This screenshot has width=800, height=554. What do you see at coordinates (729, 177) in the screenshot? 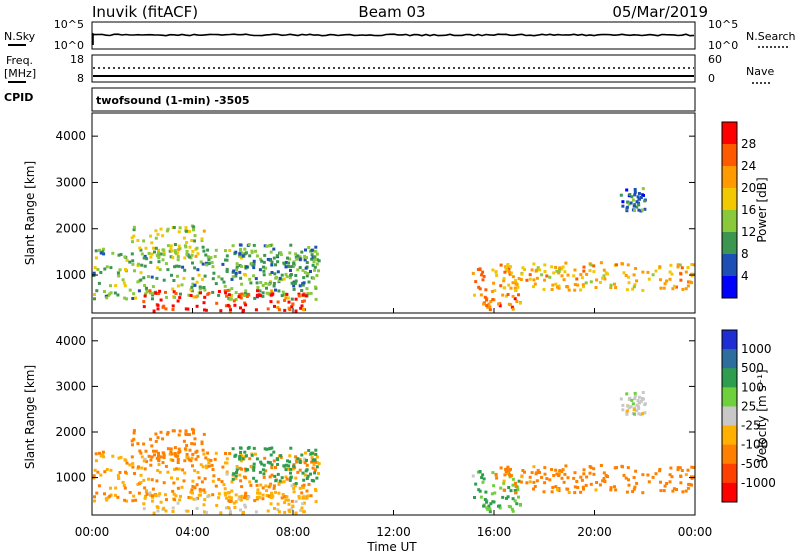
I see `colorbar-swatch` at bounding box center [729, 177].